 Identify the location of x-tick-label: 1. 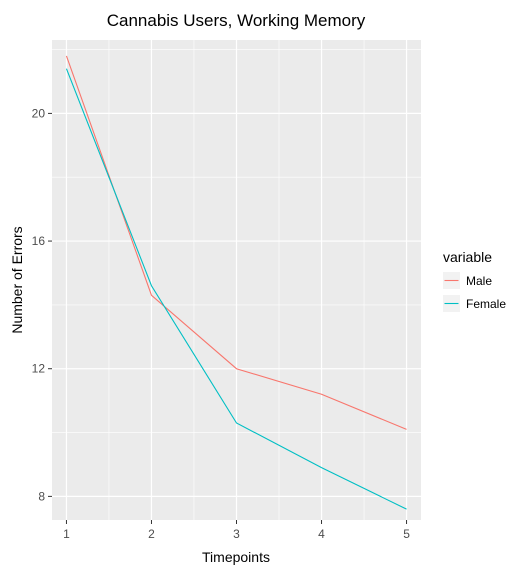
(66, 534).